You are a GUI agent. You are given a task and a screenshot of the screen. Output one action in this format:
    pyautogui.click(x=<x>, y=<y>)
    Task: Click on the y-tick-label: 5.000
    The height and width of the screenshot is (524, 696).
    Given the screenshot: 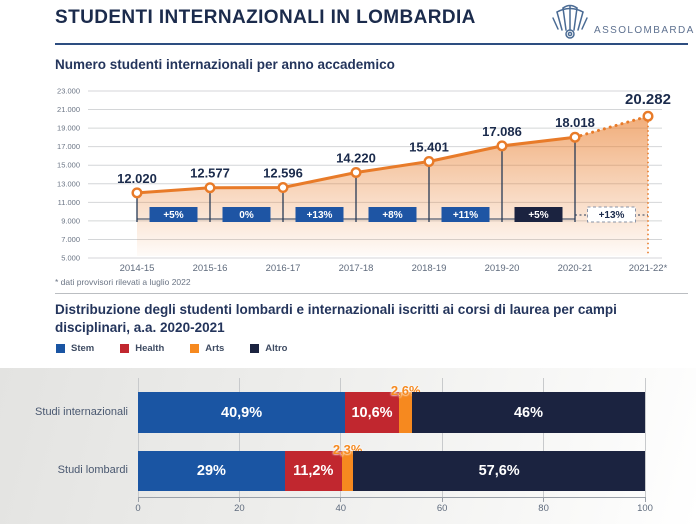 What is the action you would take?
    pyautogui.click(x=70, y=258)
    